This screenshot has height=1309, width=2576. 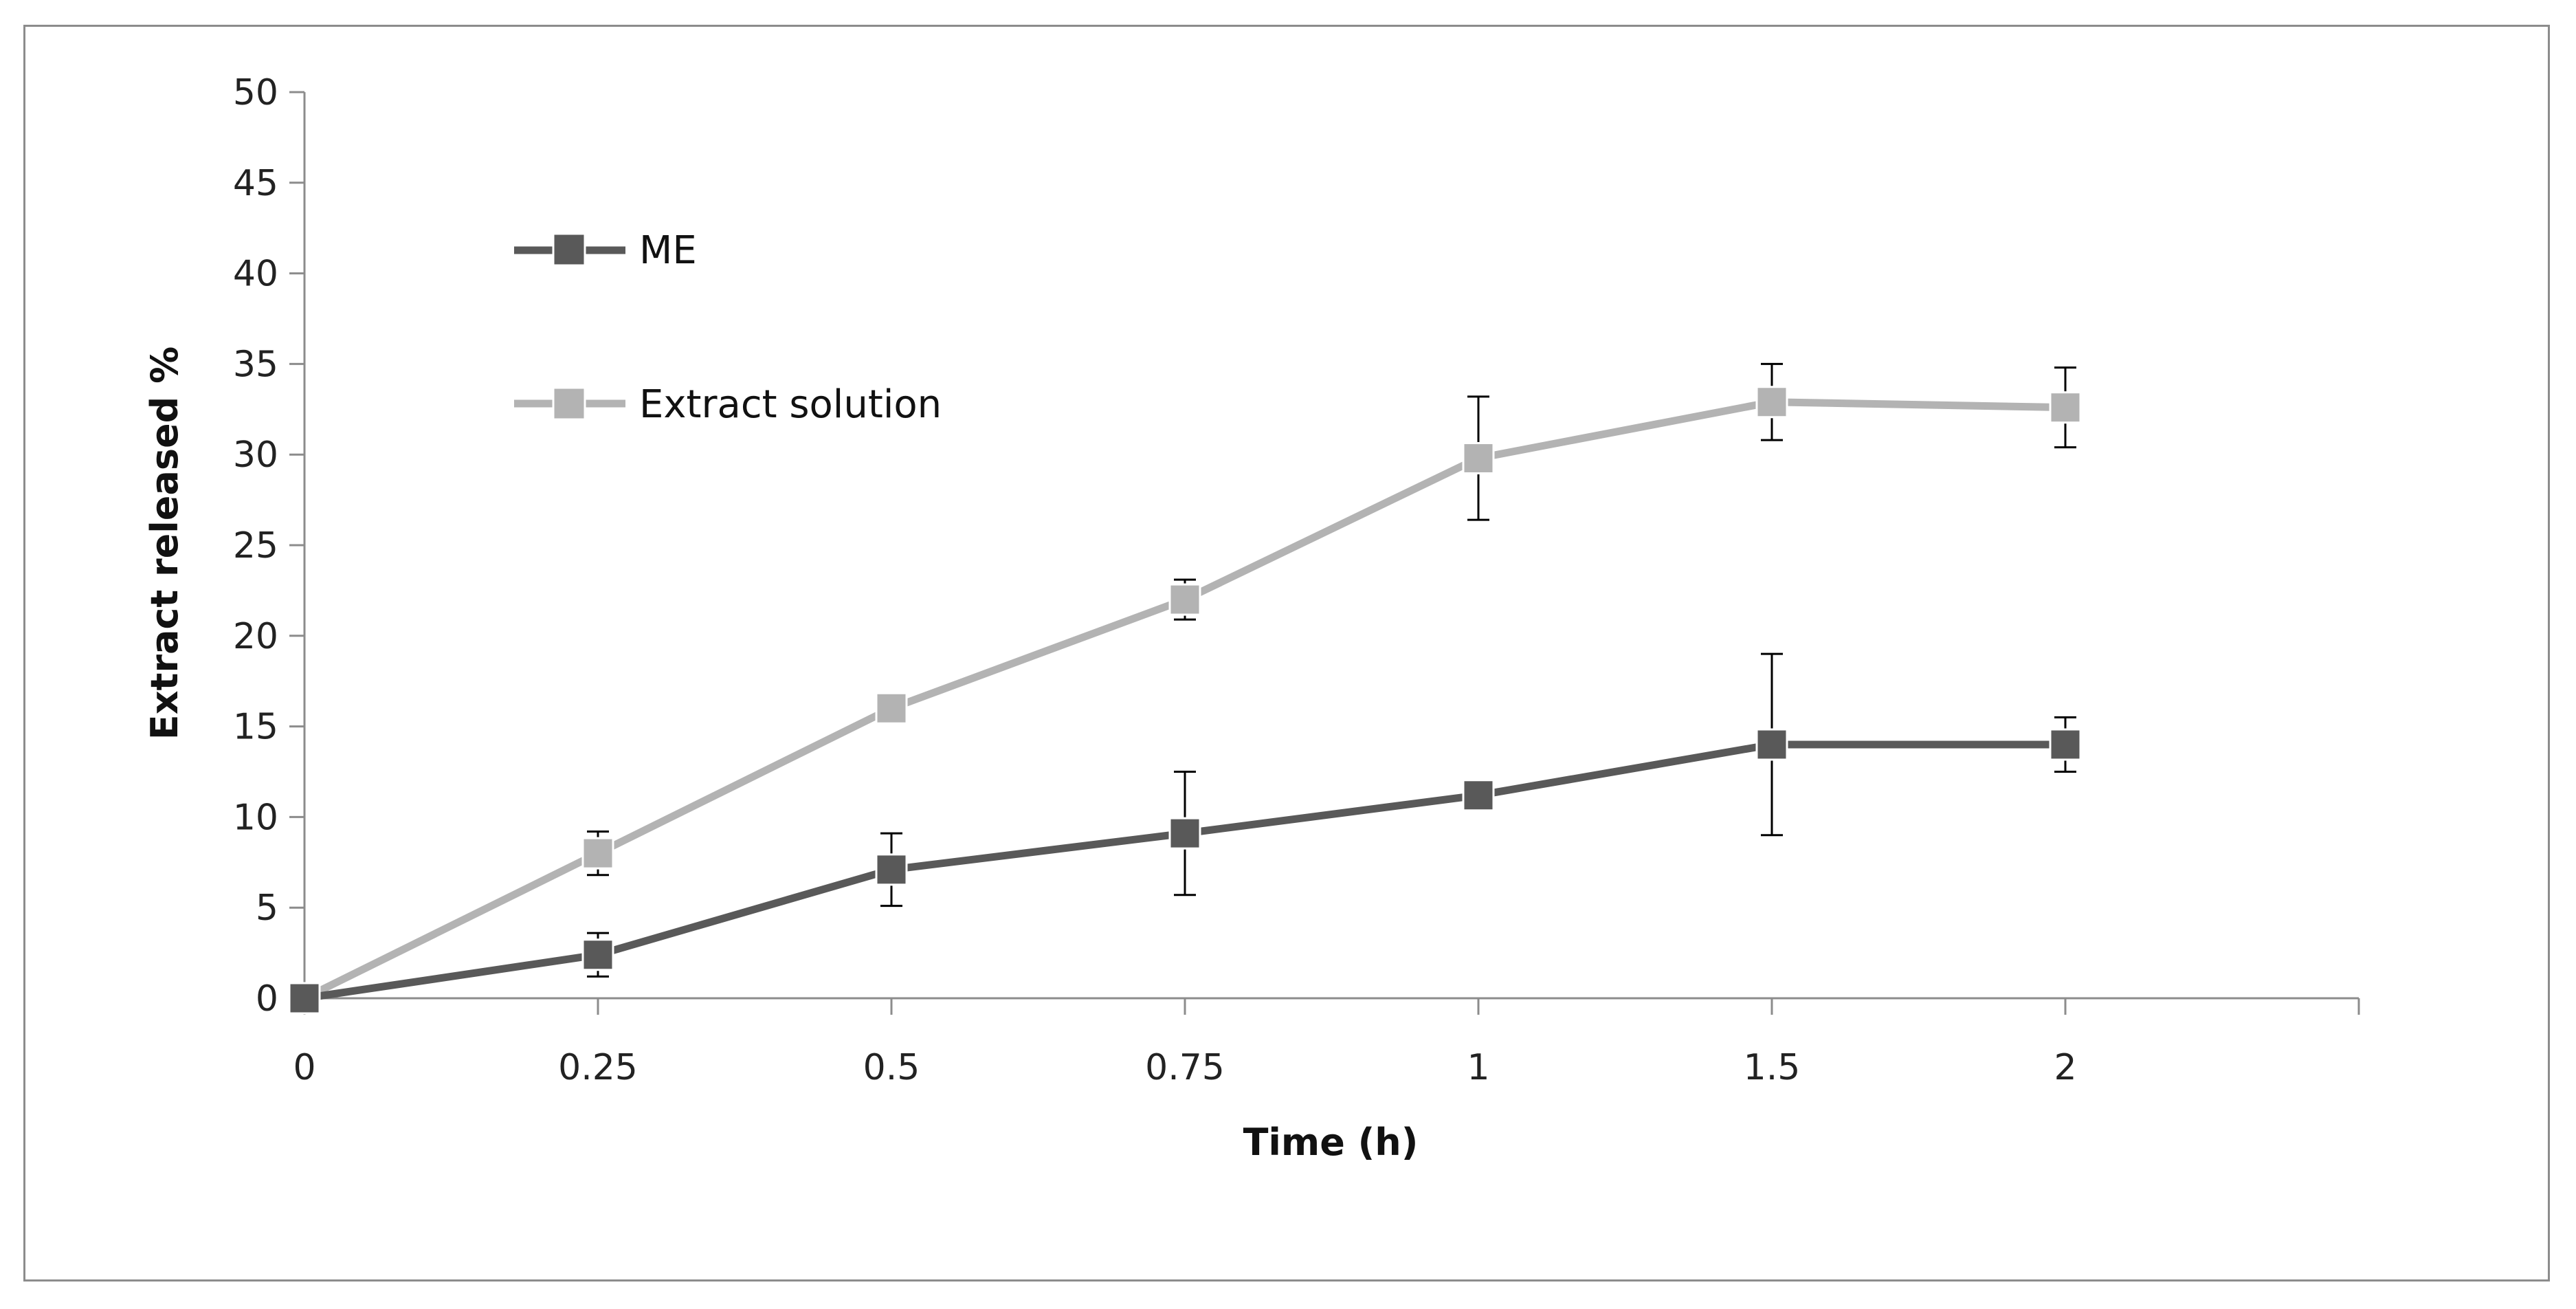 I want to click on y-tick-label: 35, so click(x=255, y=365).